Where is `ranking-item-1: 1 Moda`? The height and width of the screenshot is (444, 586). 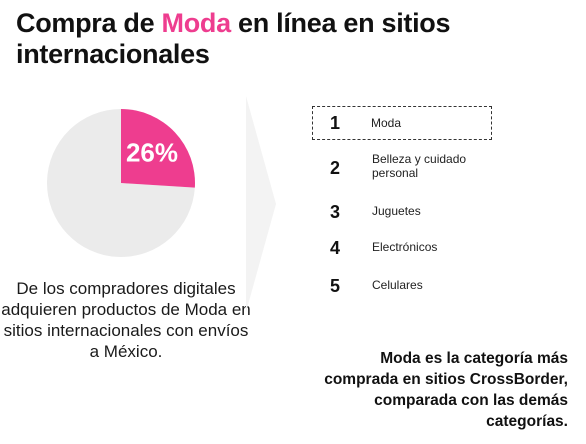 ranking-item-1: 1 Moda is located at coordinates (402, 123).